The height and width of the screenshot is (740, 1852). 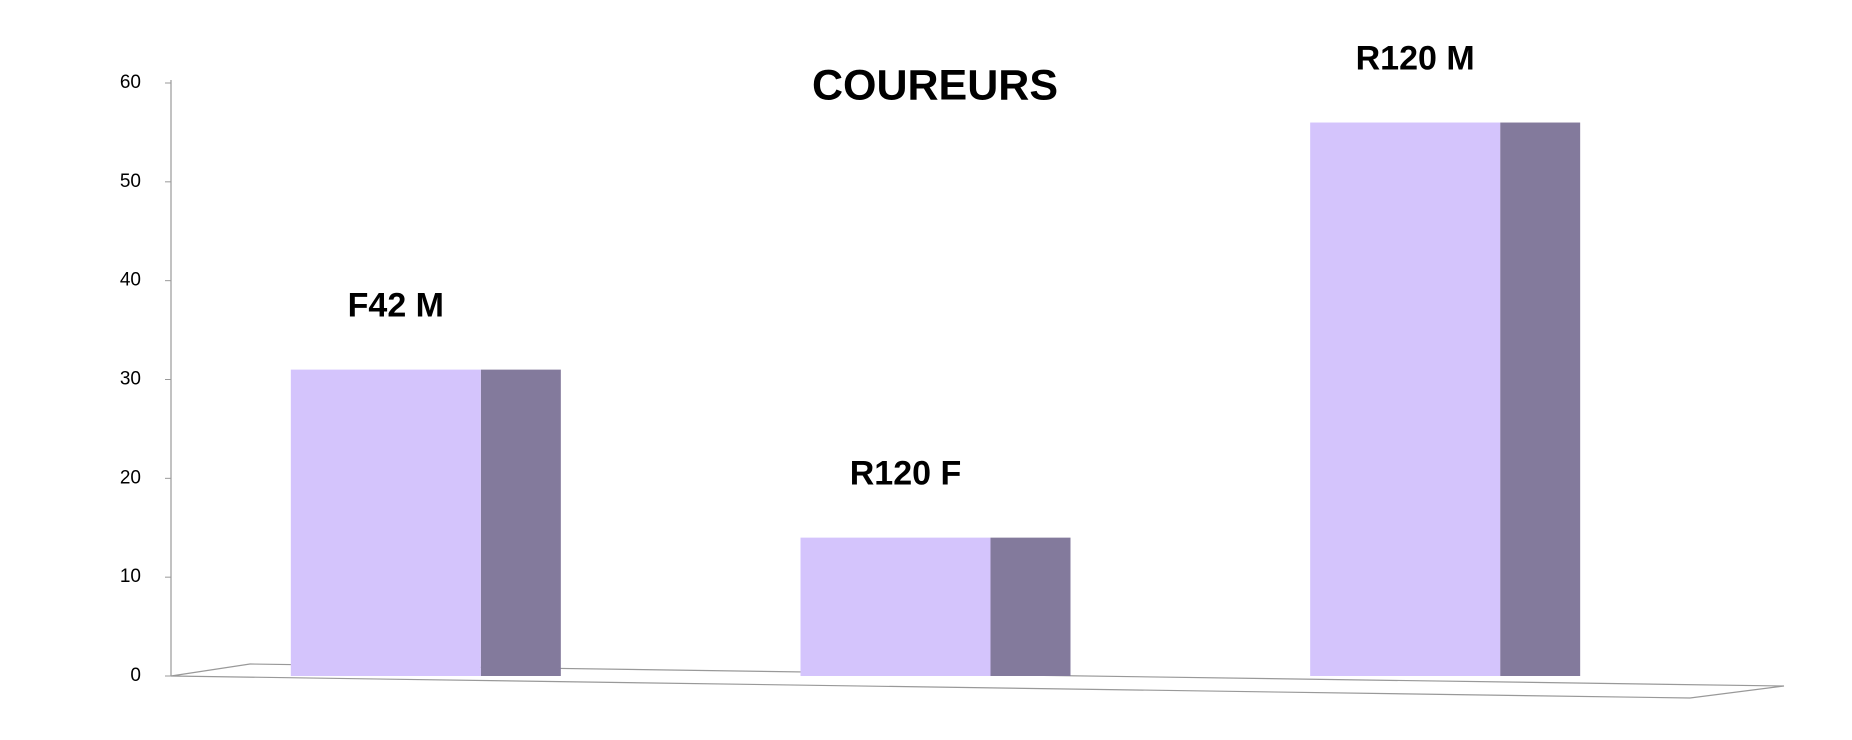 What do you see at coordinates (906, 474) in the screenshot?
I see `bar-label: R120 F` at bounding box center [906, 474].